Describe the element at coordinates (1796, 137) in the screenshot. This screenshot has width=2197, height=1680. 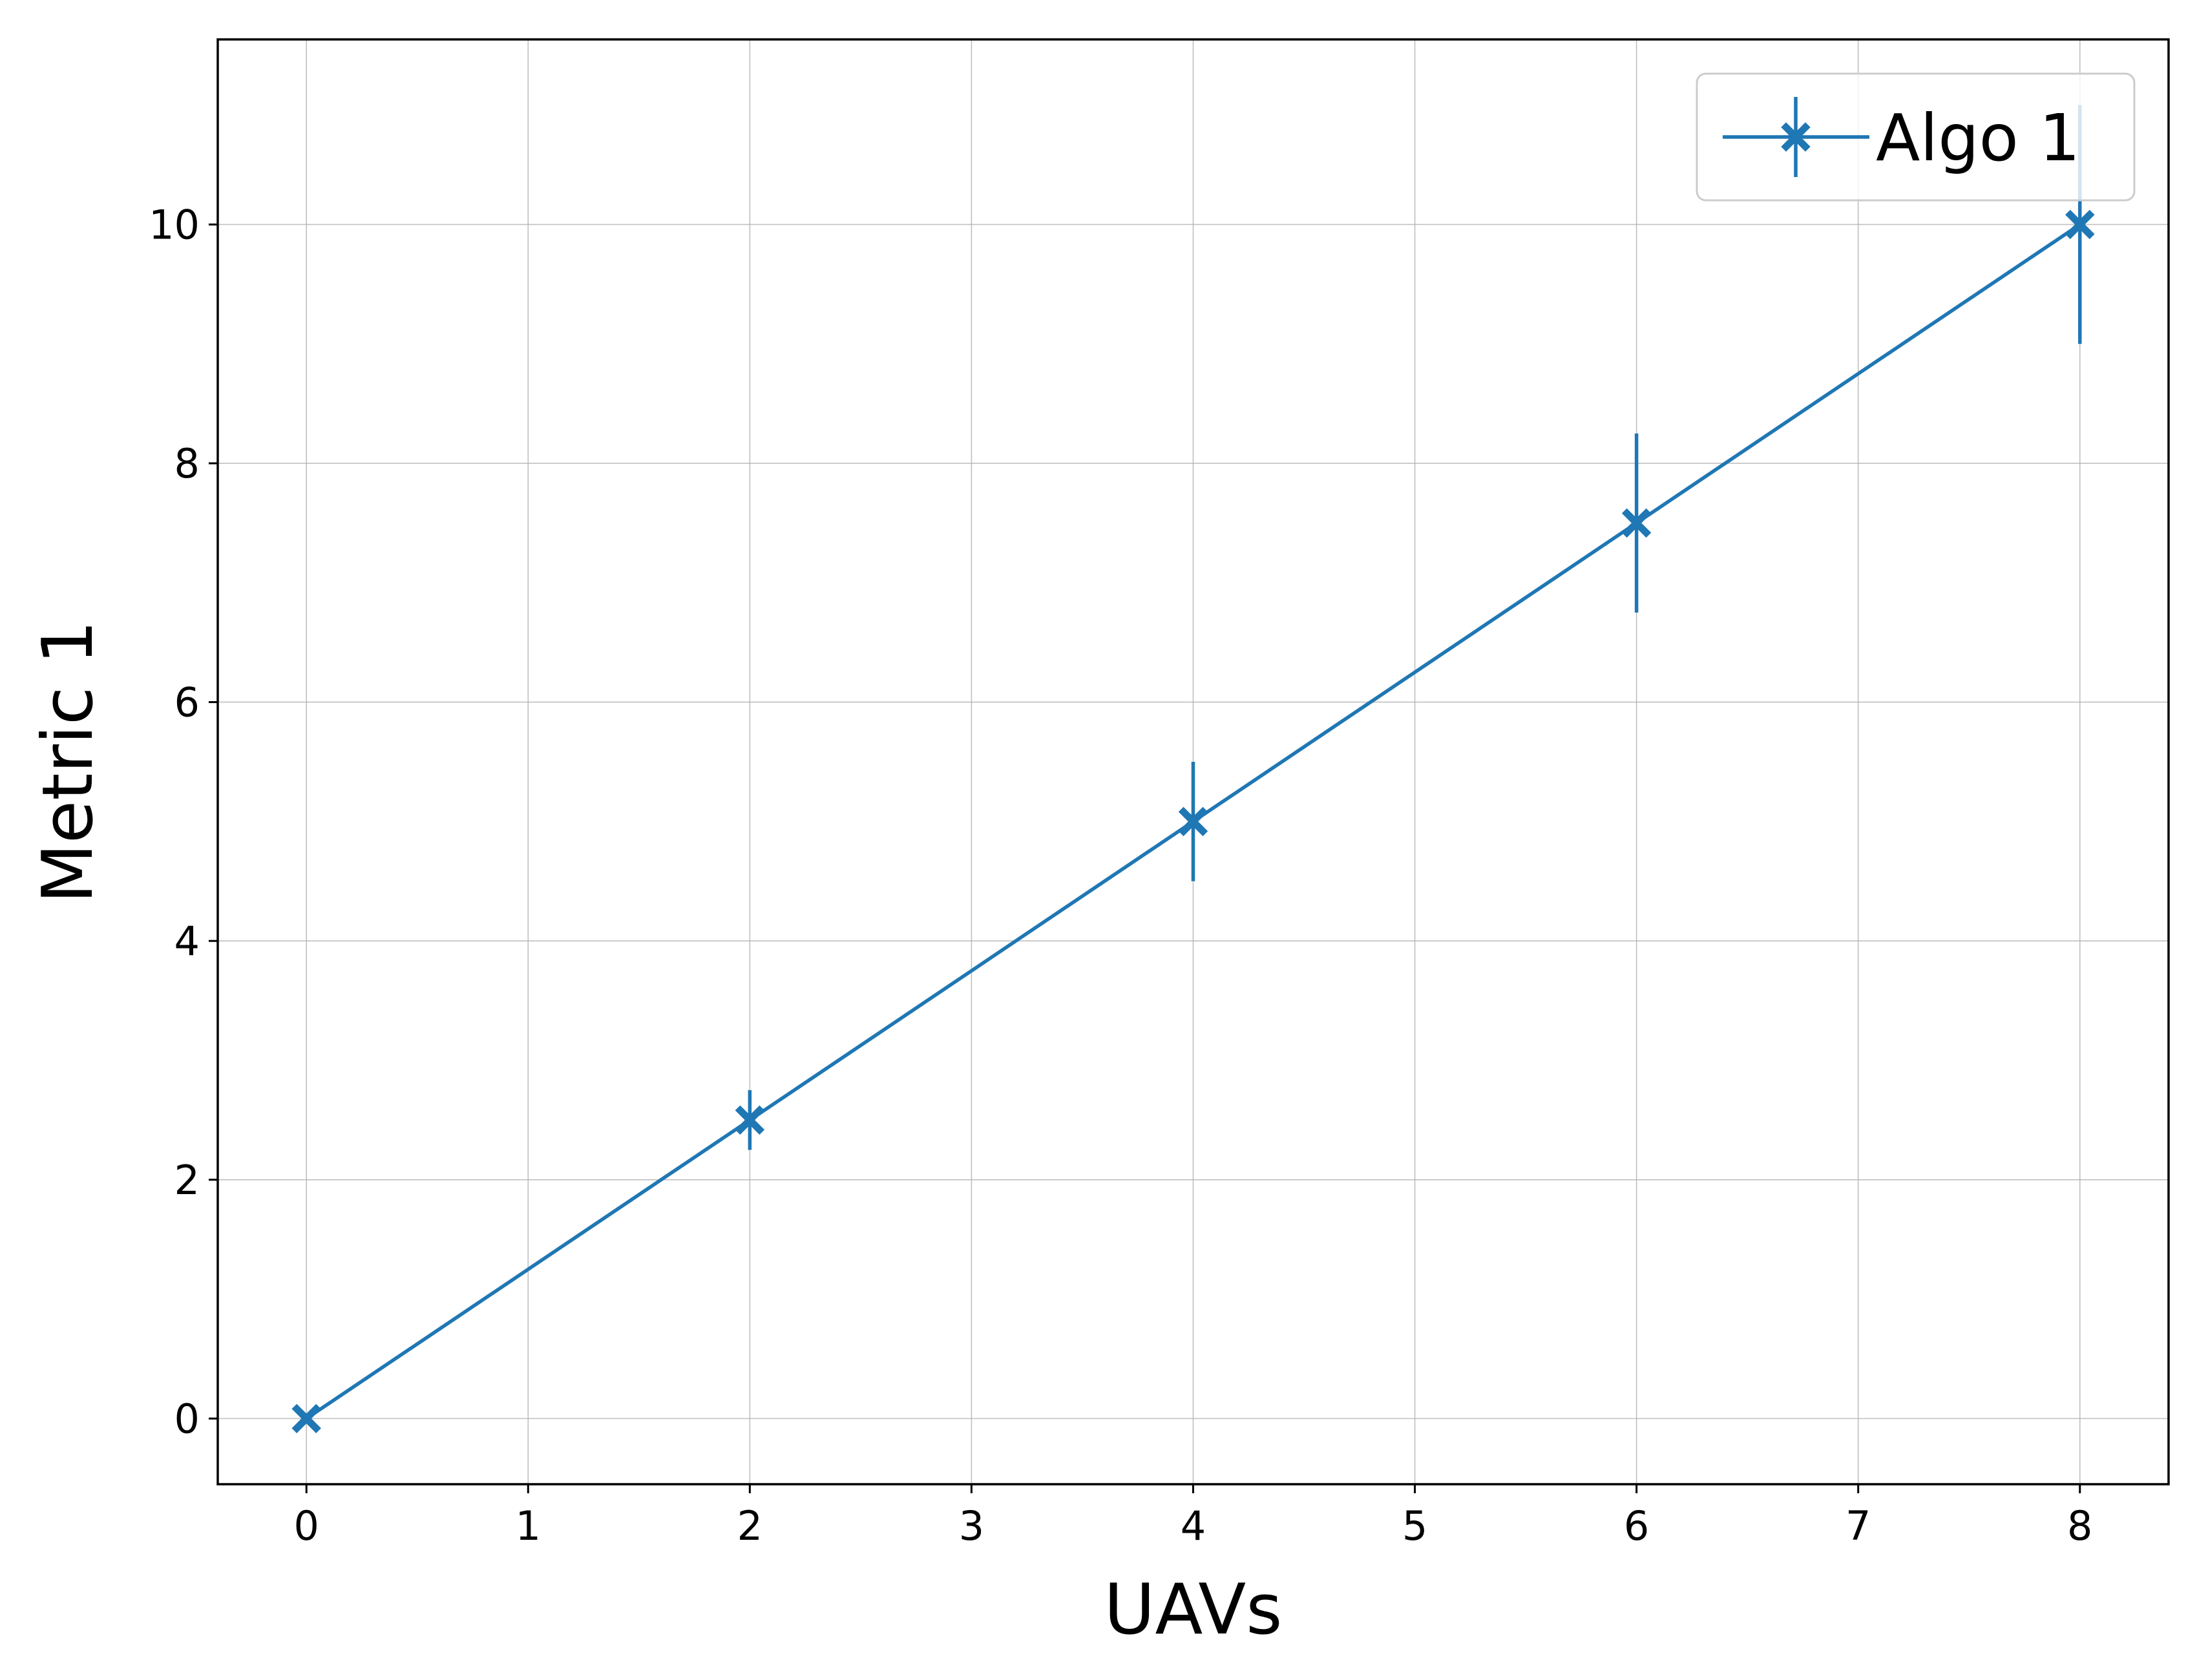
I see `legend-swatch-marker` at that location.